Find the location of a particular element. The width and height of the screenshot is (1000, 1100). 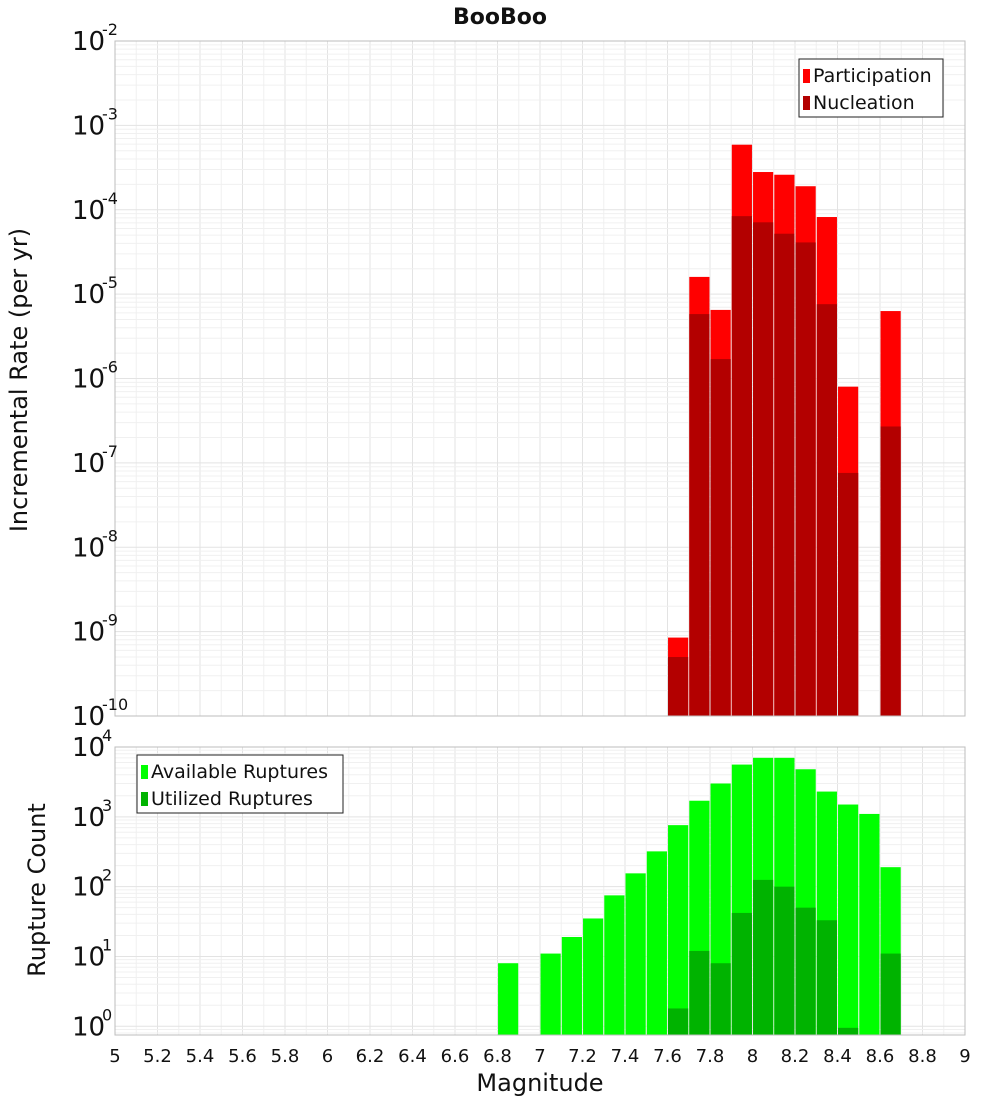

x-tick-label: 6.2 is located at coordinates (370, 1056).